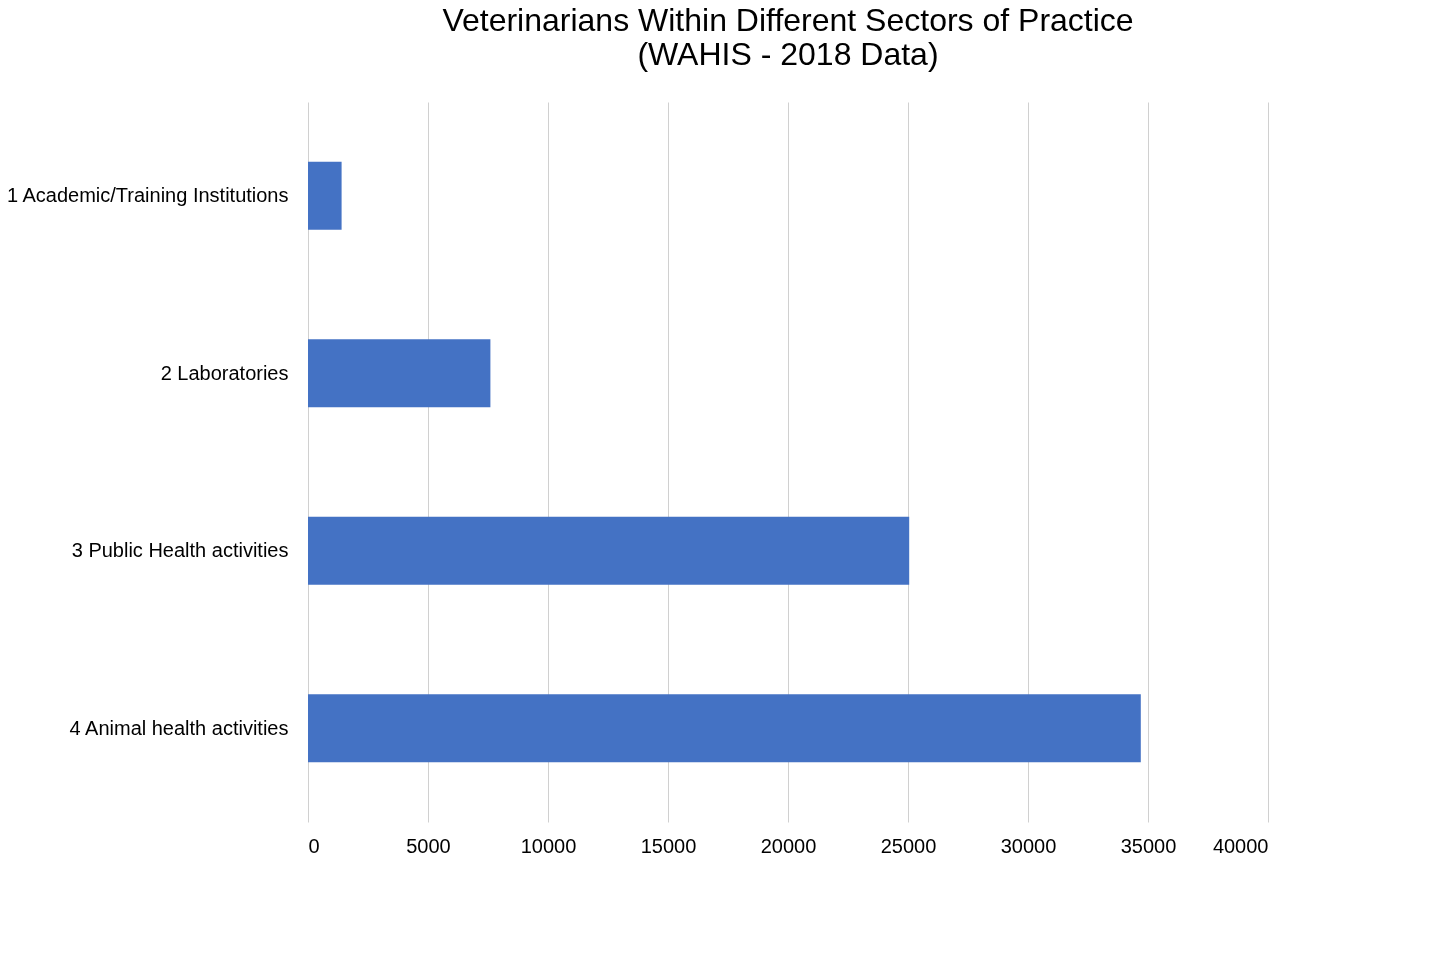 The width and height of the screenshot is (1437, 967). I want to click on x-tick-label: 5000, so click(428, 845).